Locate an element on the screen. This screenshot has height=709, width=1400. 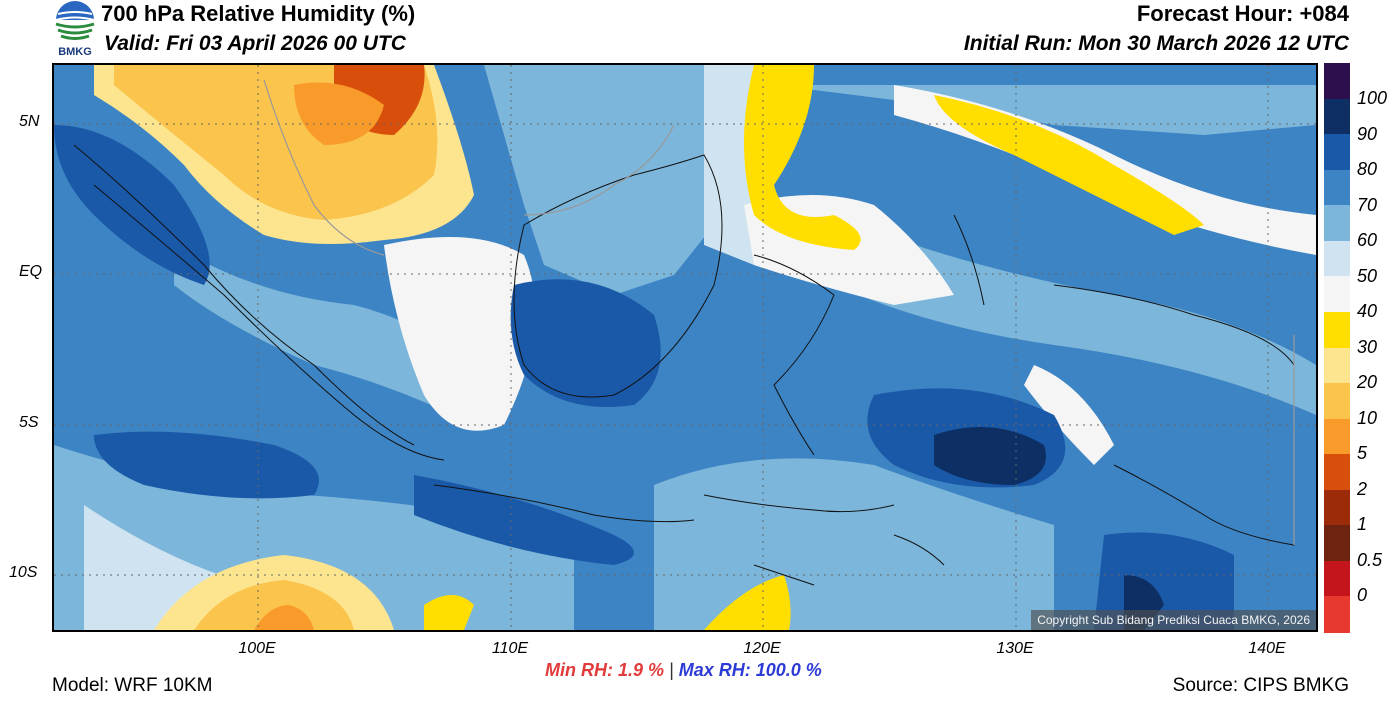
lat-label-10s: 10S is located at coordinates (23, 572).